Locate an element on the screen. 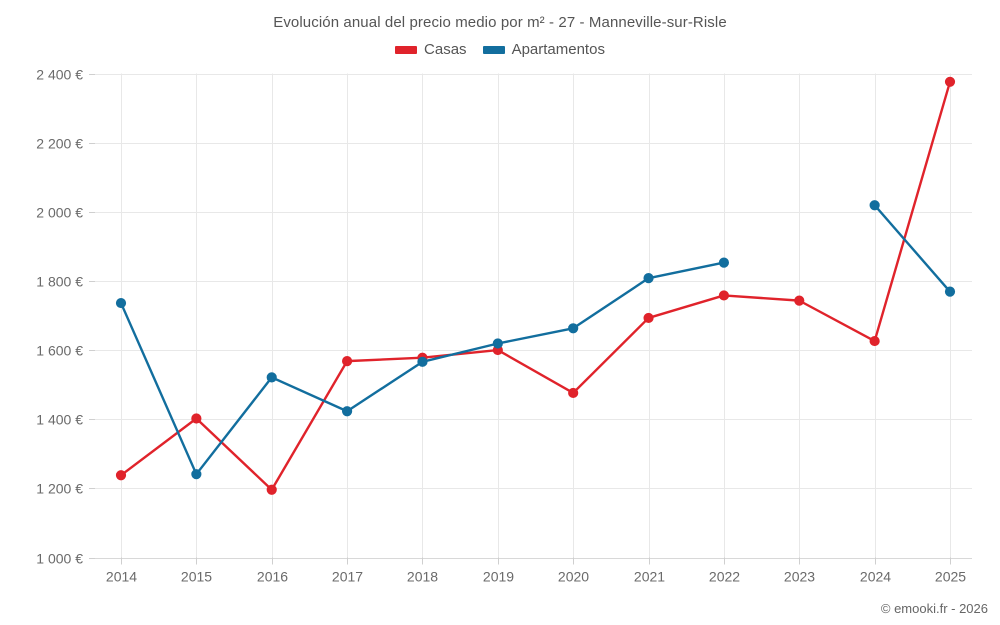  legend-swatch-casas is located at coordinates (406, 49).